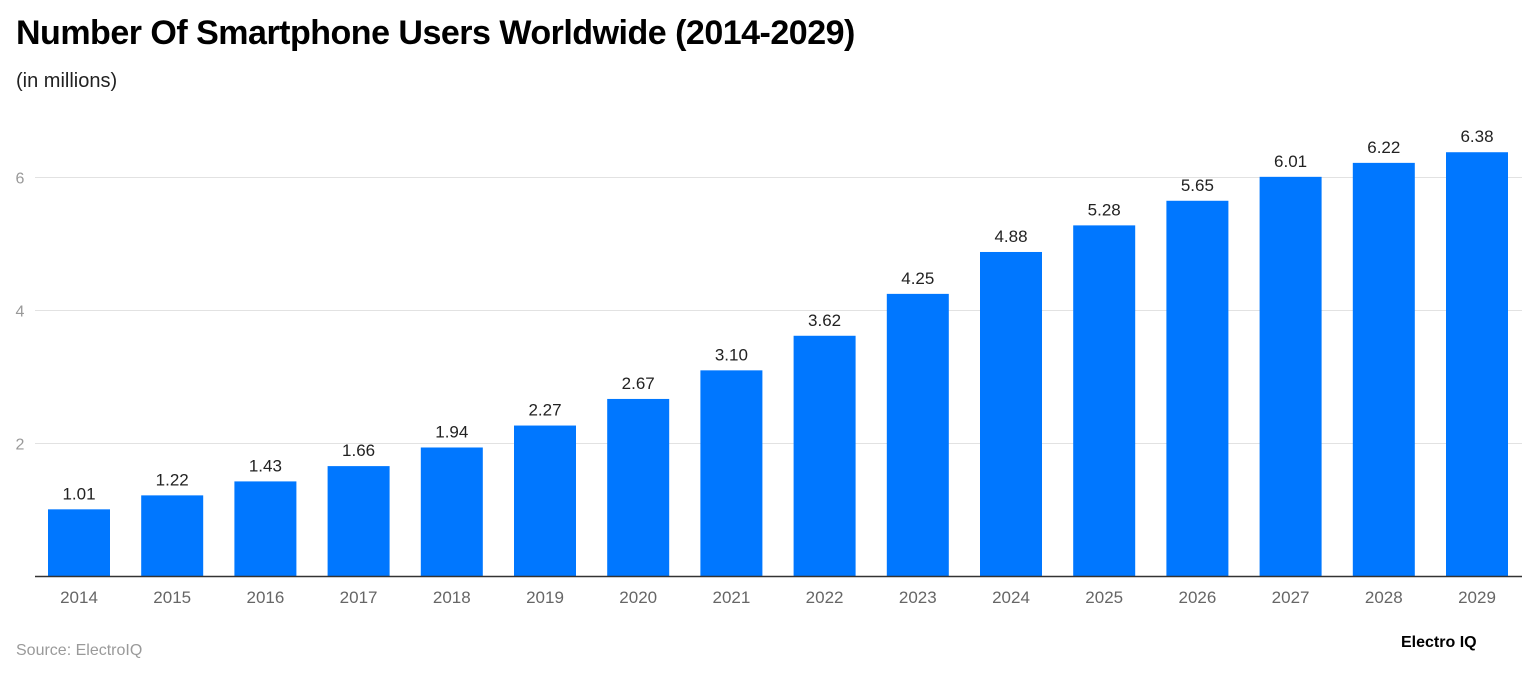  What do you see at coordinates (172, 597) in the screenshot?
I see `x-tick-label: 2015` at bounding box center [172, 597].